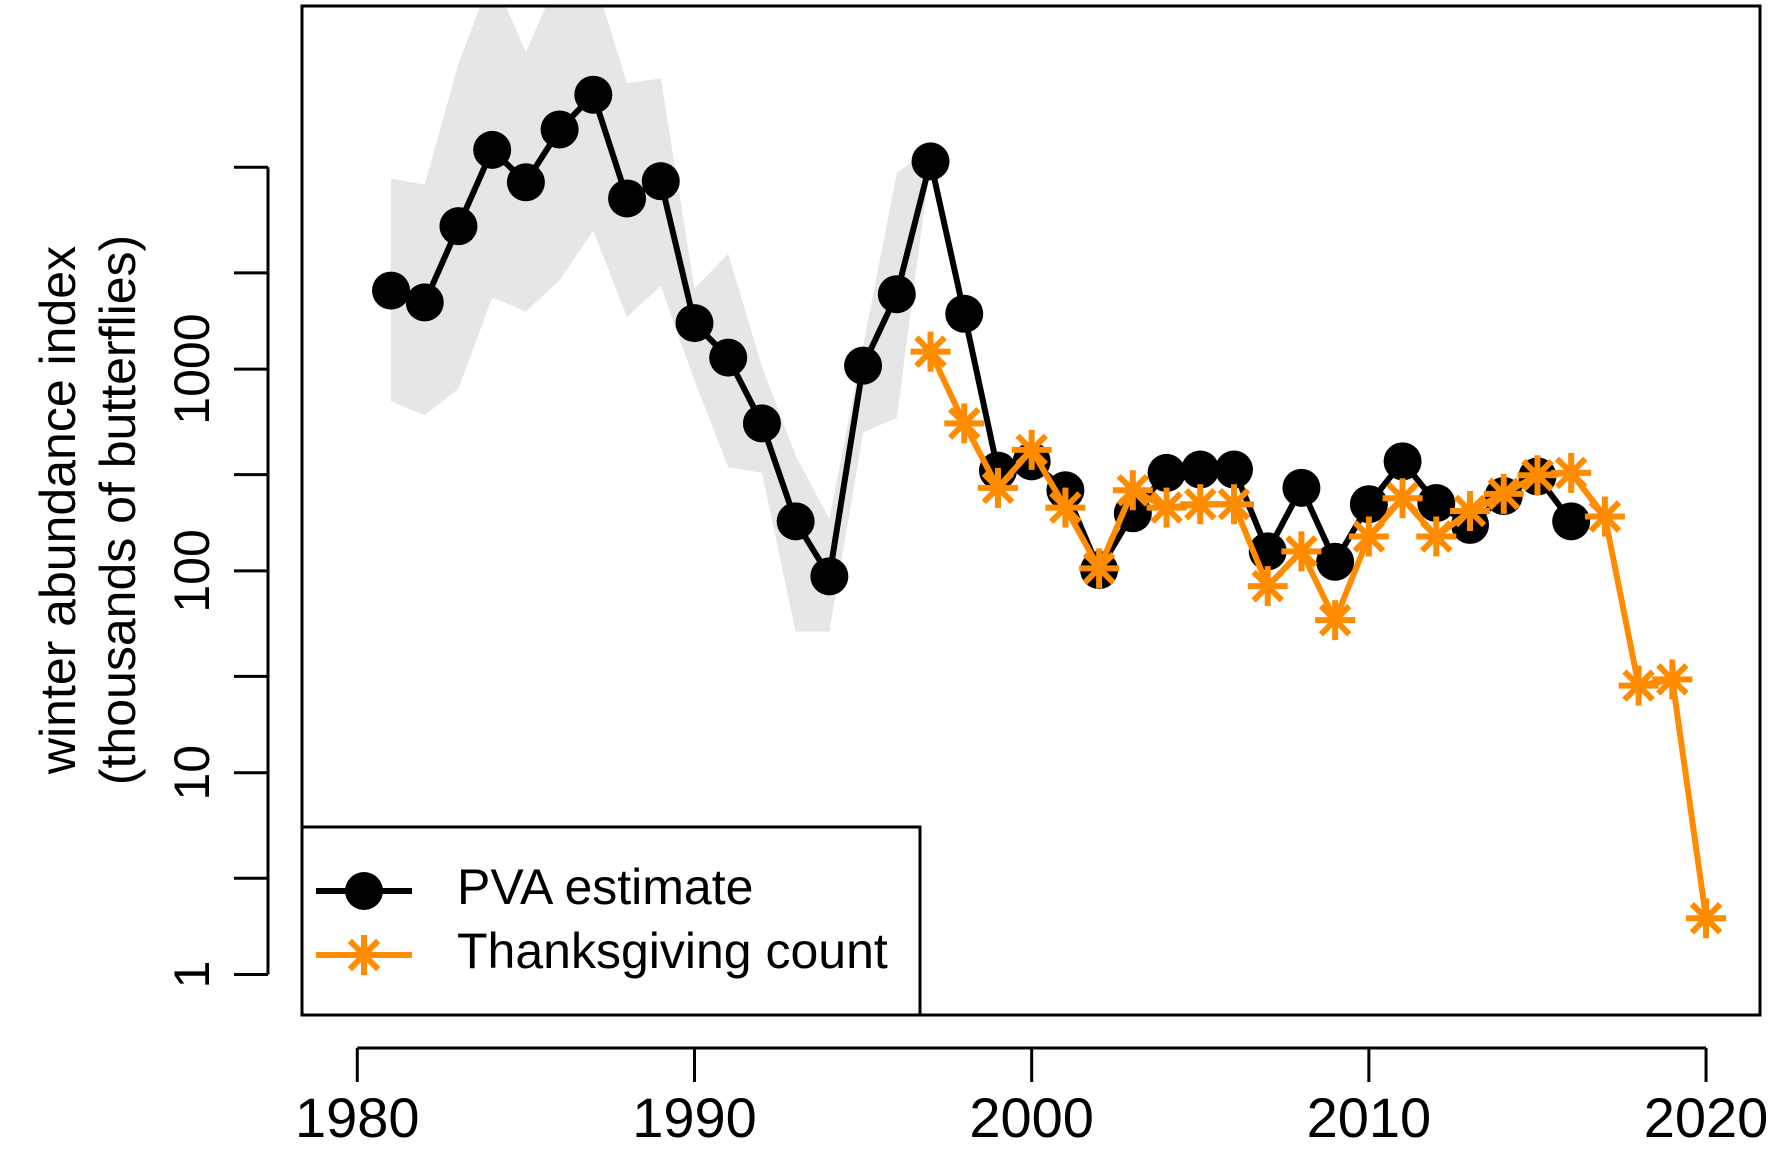 Image resolution: width=1789 pixels, height=1152 pixels. What do you see at coordinates (605, 887) in the screenshot?
I see `legend-label: PVA estimate` at bounding box center [605, 887].